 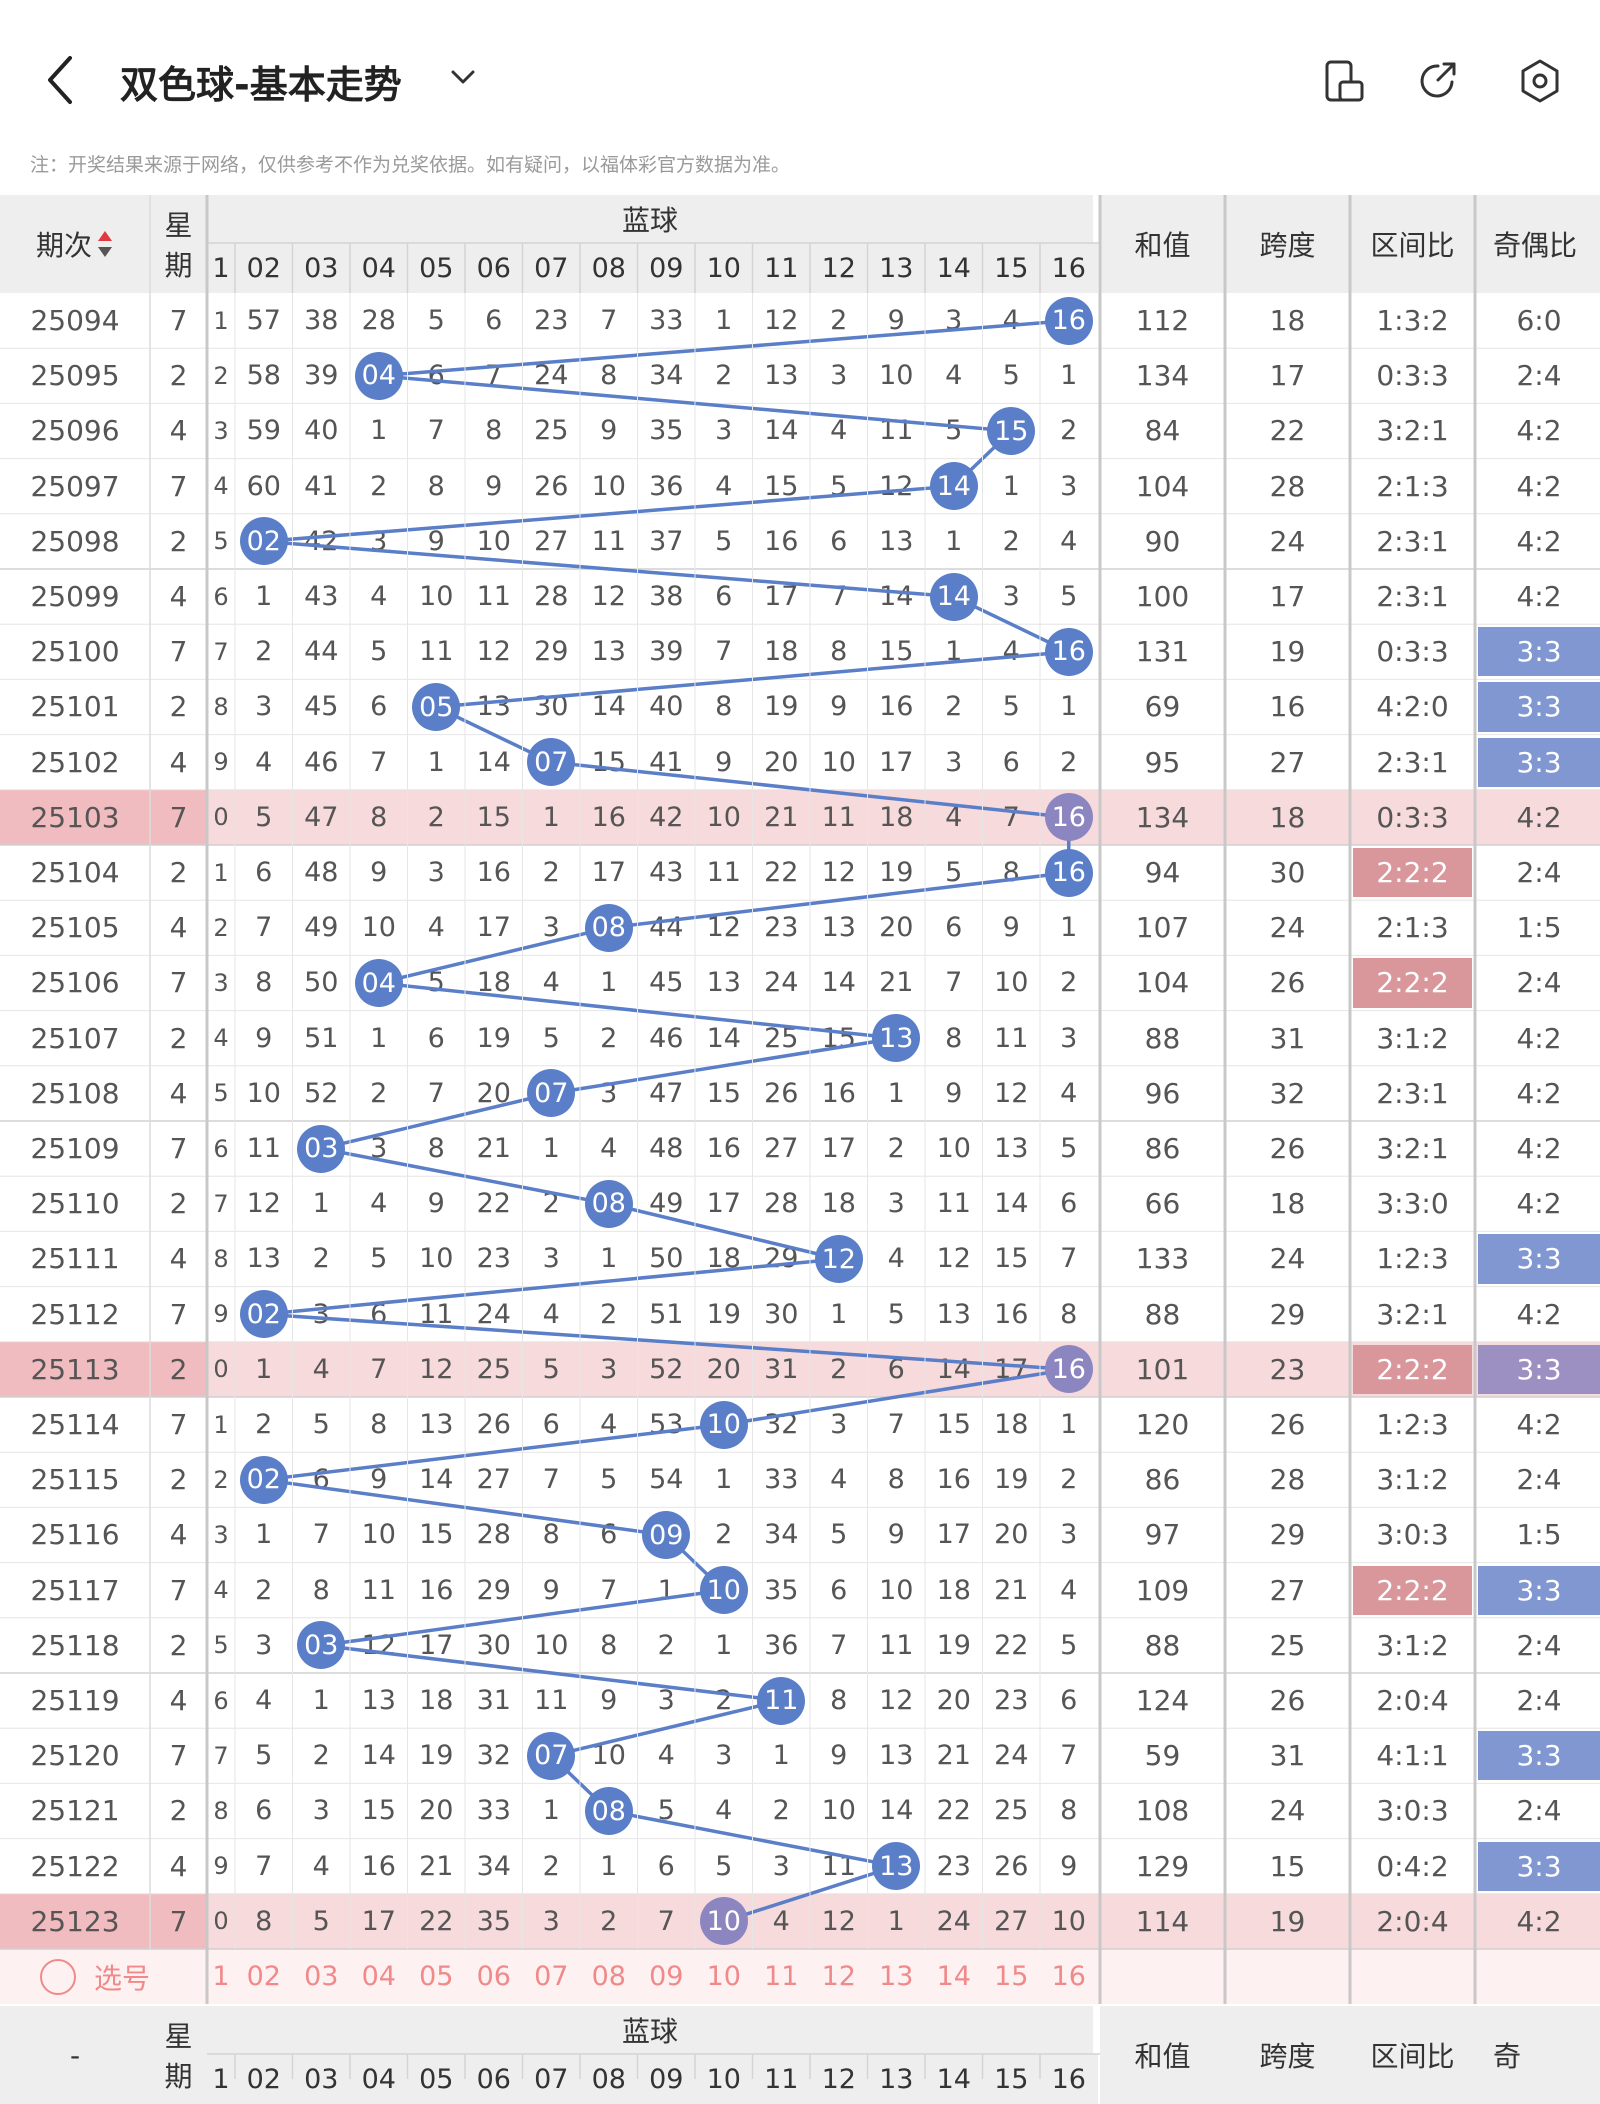 What do you see at coordinates (1011, 1425) in the screenshot?
I see `miss-count-cell: 18` at bounding box center [1011, 1425].